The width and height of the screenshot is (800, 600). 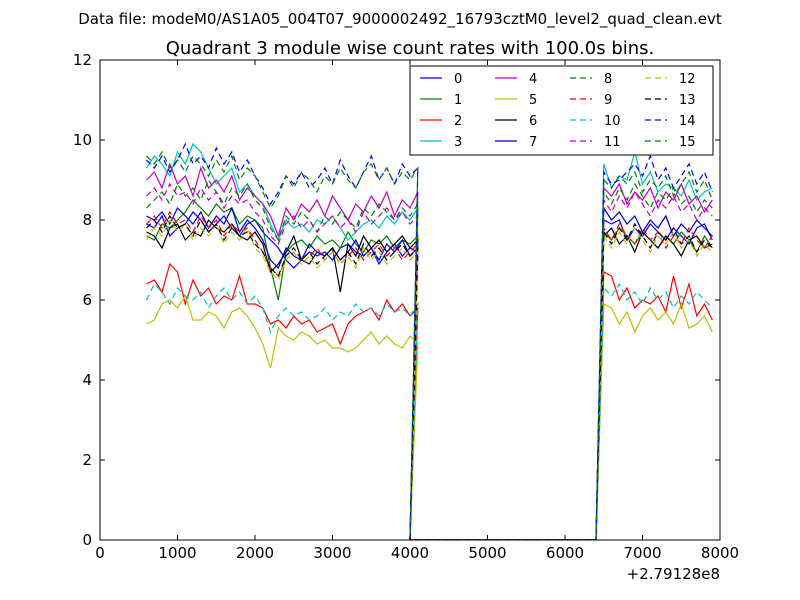 I want to click on y-tick-label: 4, so click(x=87, y=380).